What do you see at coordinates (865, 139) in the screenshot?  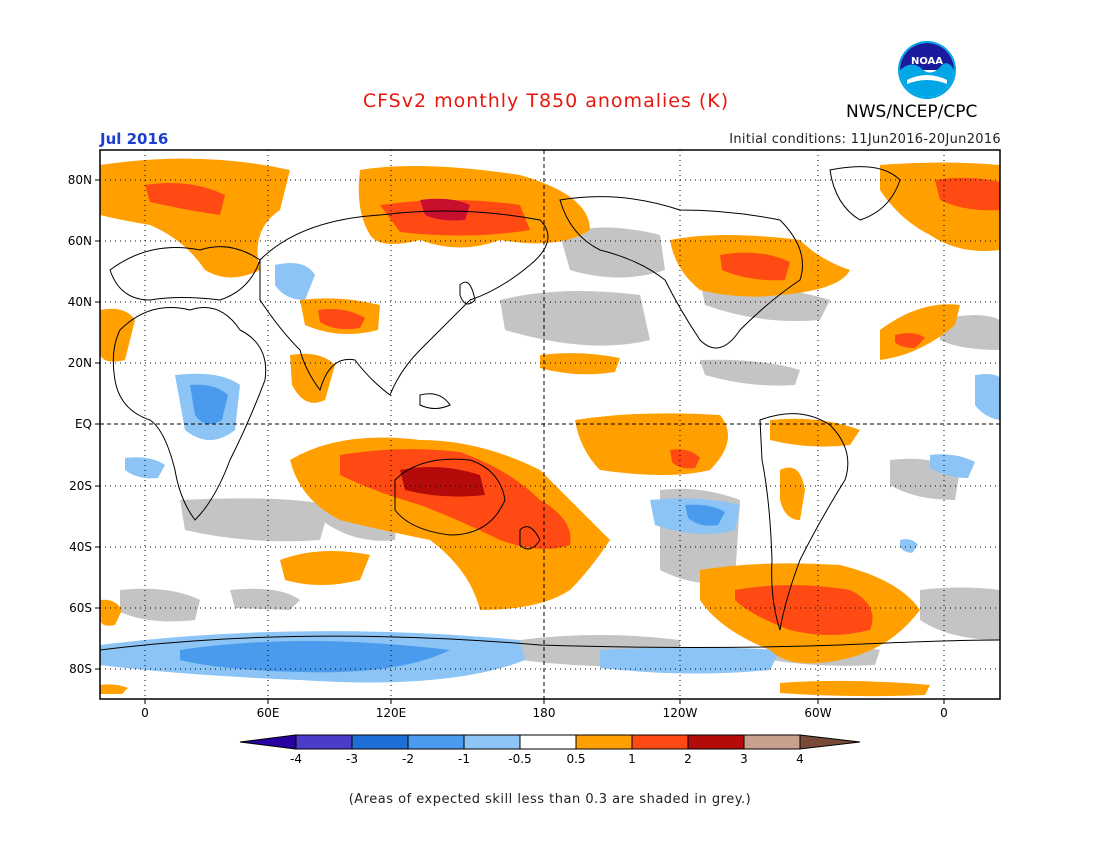 I see `initial-conditions: Initial conditions: 11Jun2016-20Jun2016` at bounding box center [865, 139].